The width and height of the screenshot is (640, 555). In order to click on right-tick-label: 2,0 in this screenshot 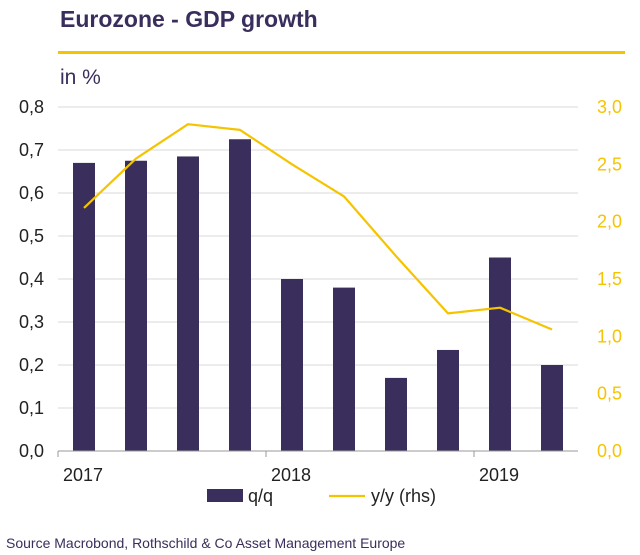, I will do `click(609, 222)`.